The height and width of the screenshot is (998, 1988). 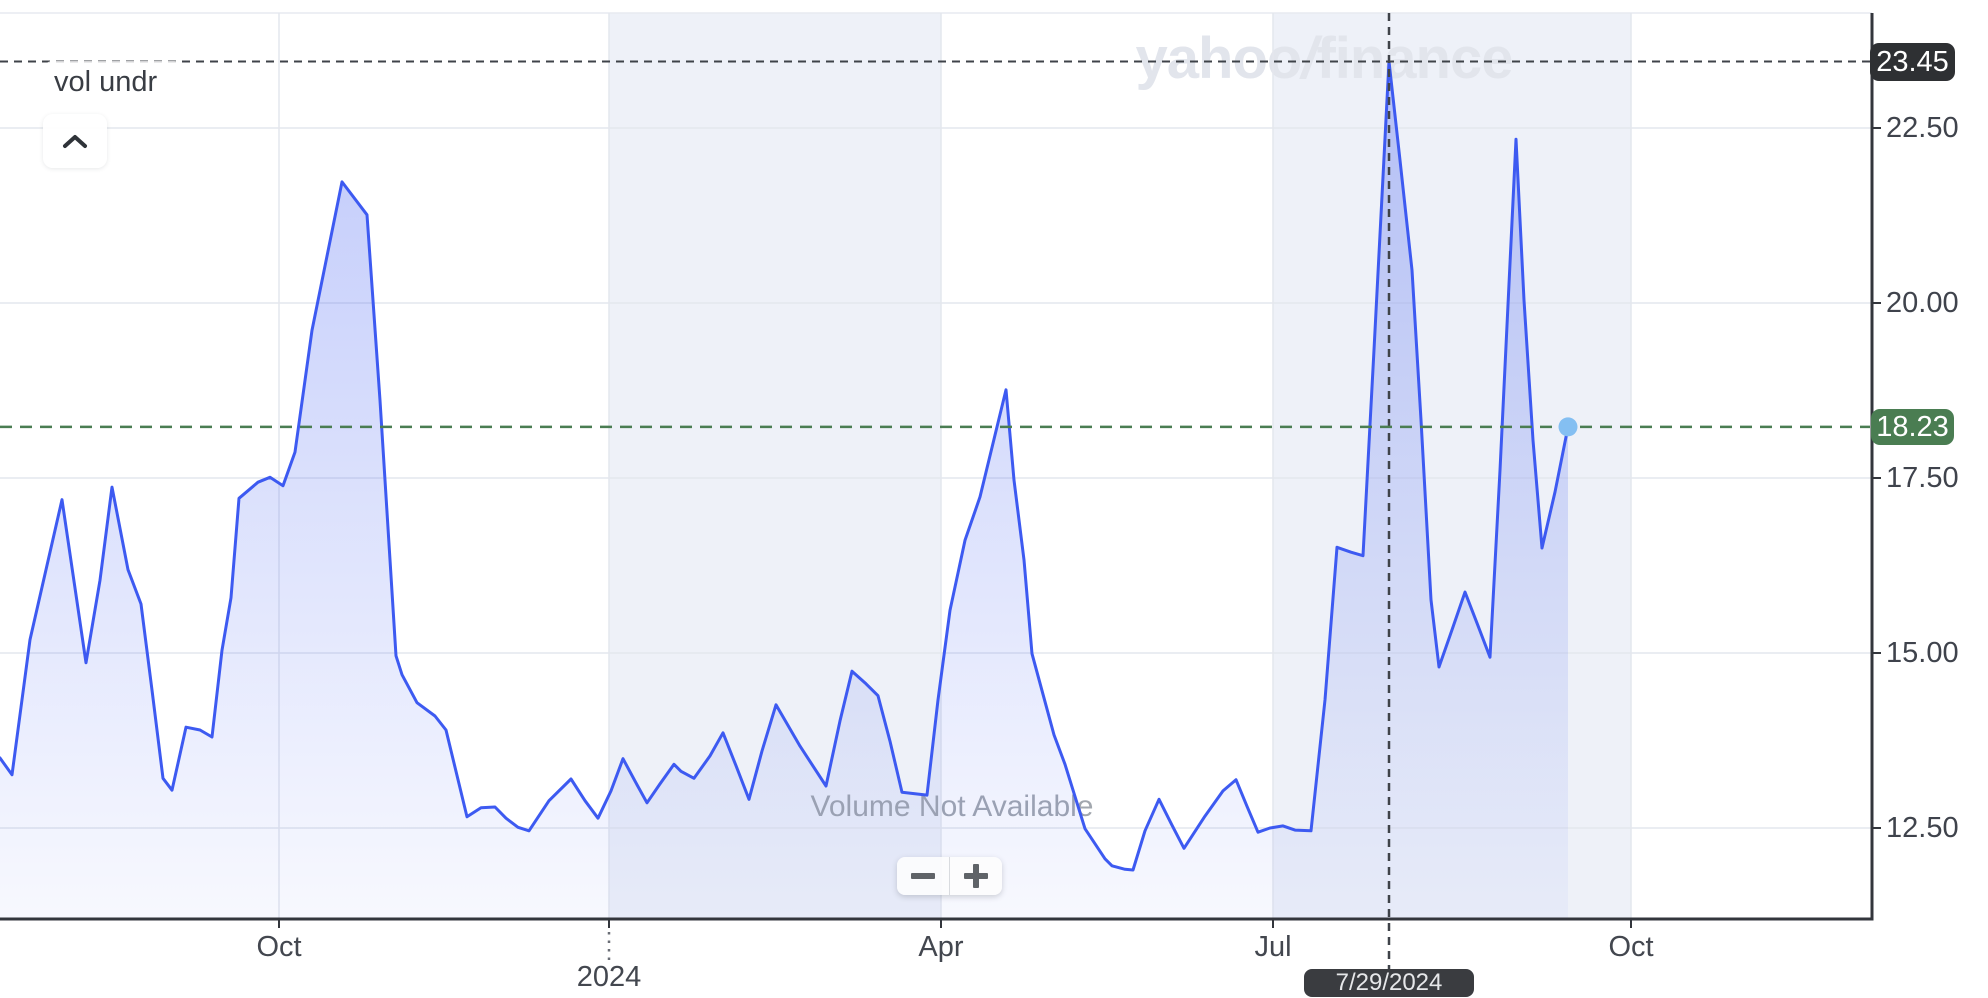 I want to click on current-price-badge: 18.23, so click(x=1912, y=426).